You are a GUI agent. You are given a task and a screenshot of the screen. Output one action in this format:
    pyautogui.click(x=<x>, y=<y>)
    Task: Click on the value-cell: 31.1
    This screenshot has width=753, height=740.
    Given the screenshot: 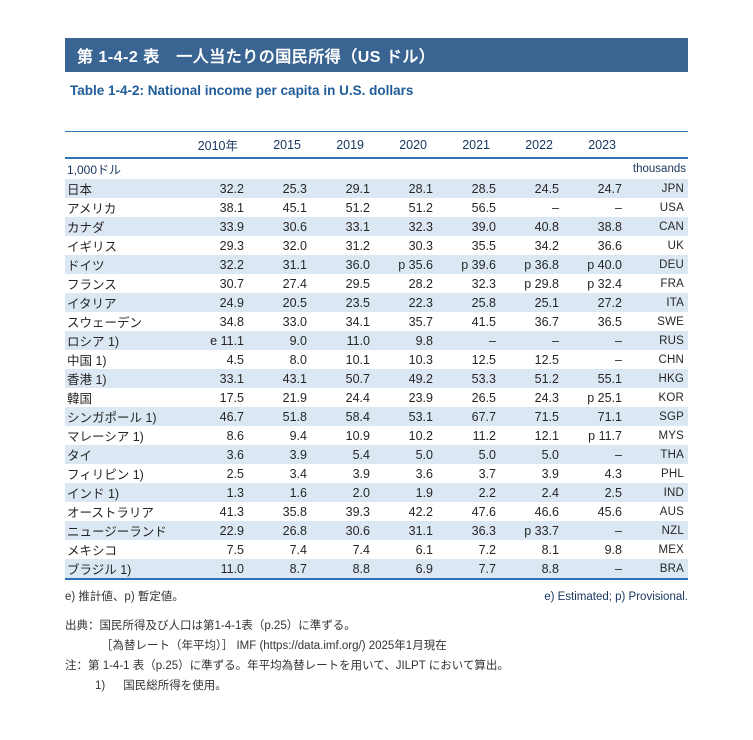 What is the action you would take?
    pyautogui.click(x=294, y=264)
    